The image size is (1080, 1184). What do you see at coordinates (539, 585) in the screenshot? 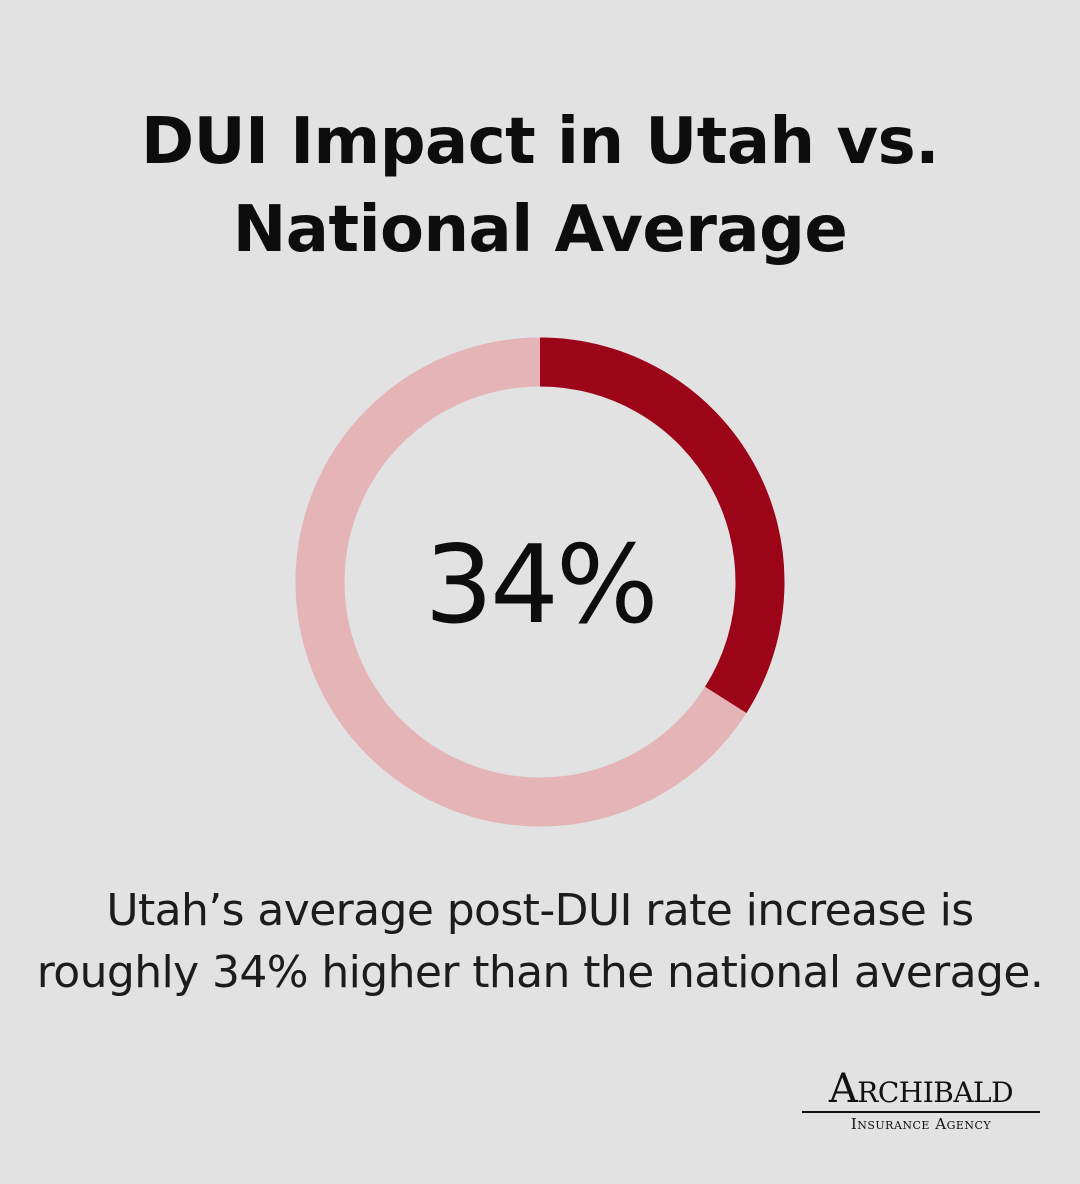
I see `donut-center-label: 34%` at bounding box center [539, 585].